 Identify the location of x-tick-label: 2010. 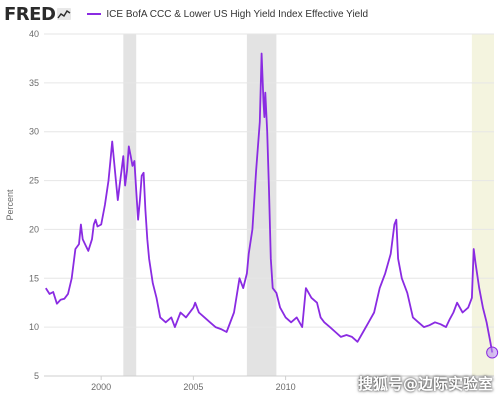
(286, 387).